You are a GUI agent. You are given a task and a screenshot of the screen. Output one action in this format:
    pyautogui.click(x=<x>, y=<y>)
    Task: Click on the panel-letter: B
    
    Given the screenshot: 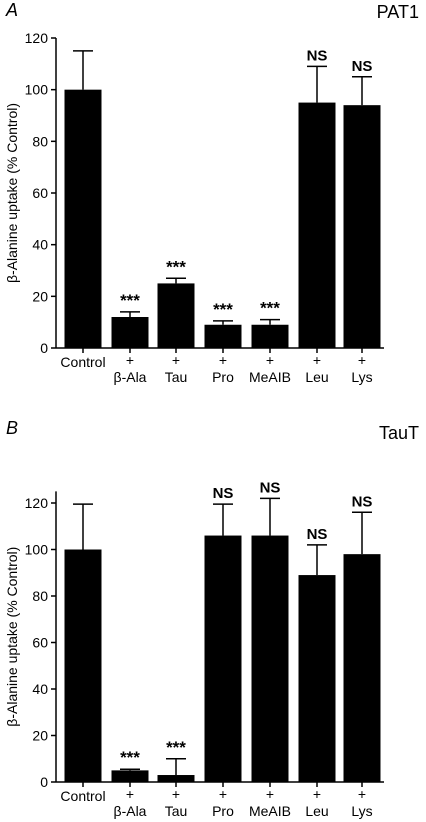 What is the action you would take?
    pyautogui.click(x=12, y=428)
    